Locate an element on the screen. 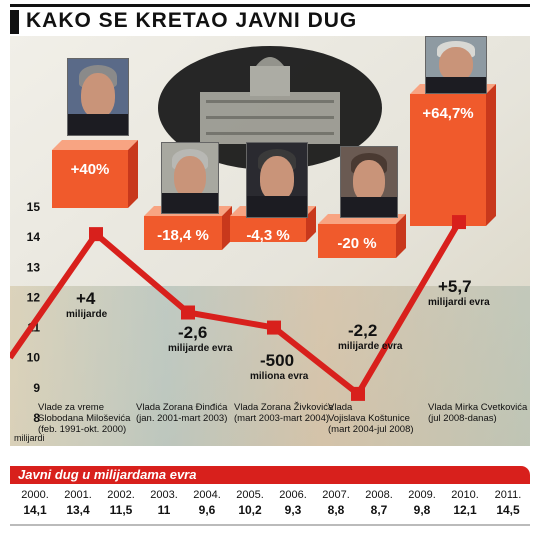 The width and height of the screenshot is (537, 550). year-cell: 2001. 13,4 is located at coordinates (78, 503).